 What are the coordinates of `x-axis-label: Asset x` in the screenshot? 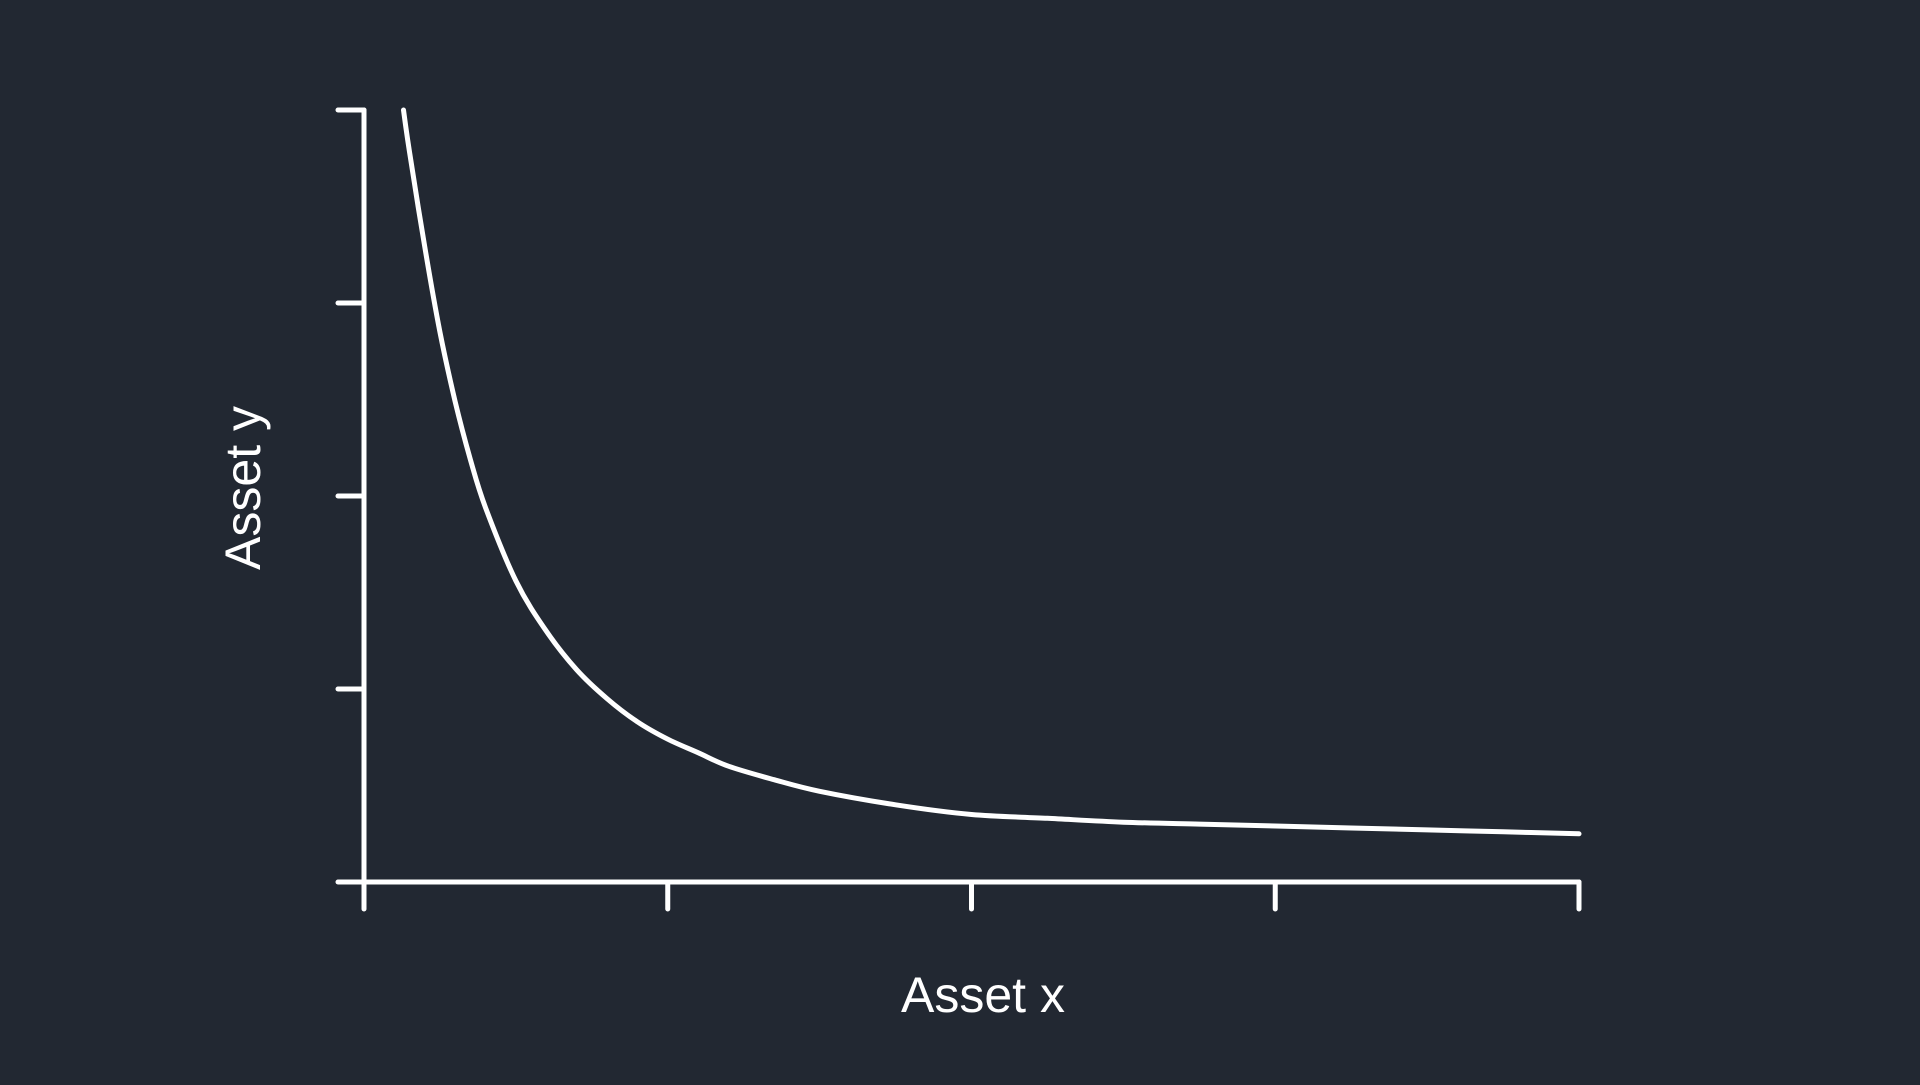 It's located at (983, 995).